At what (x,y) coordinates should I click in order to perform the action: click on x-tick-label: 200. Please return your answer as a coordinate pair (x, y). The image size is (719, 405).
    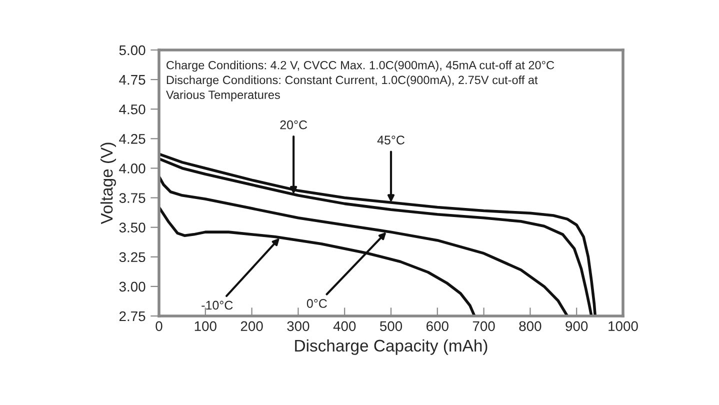
    Looking at the image, I should click on (251, 326).